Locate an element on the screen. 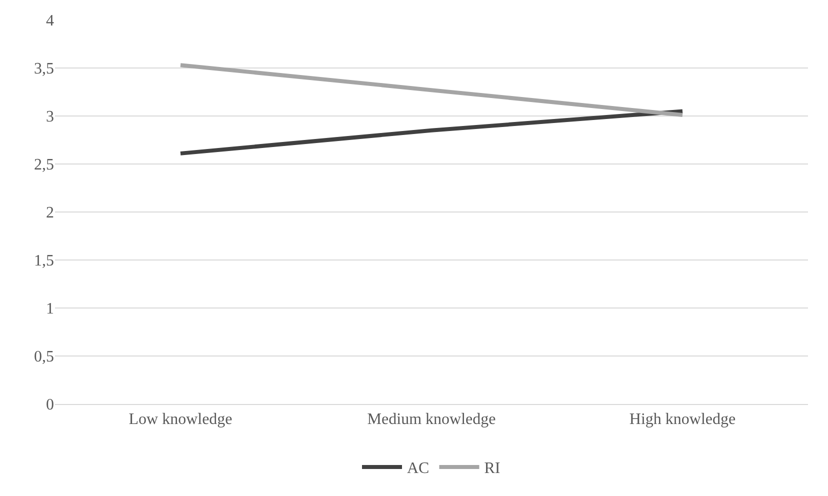  x-tick-label: Medium knowledge is located at coordinates (431, 419).